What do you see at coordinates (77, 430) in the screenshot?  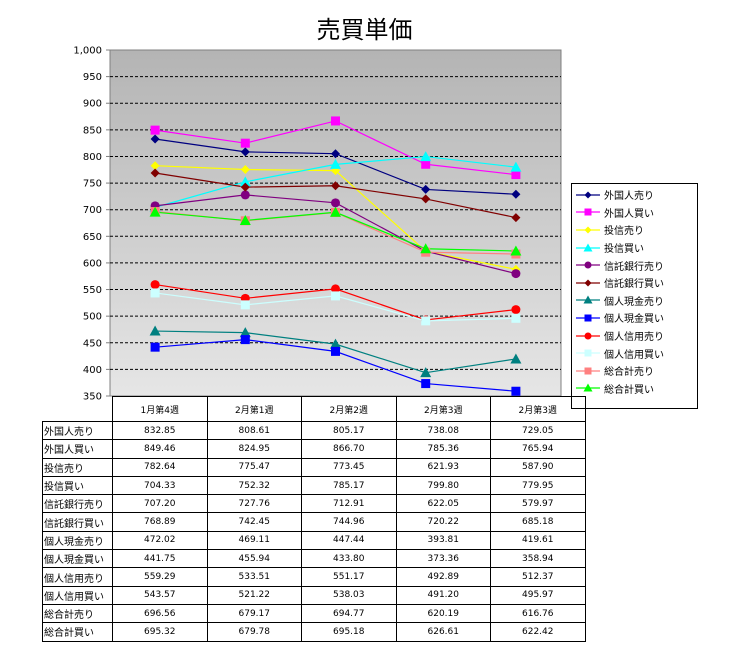 I see `row-label: 外国人売り` at bounding box center [77, 430].